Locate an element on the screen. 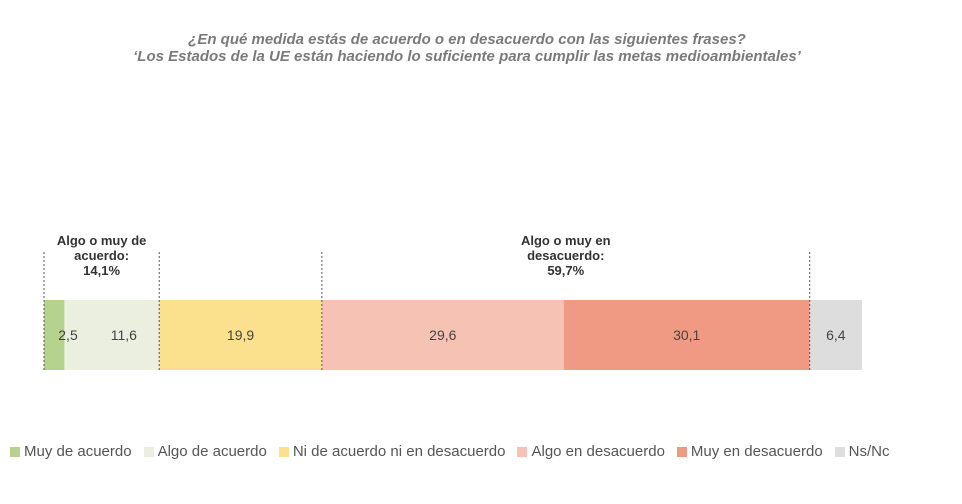  legend-label-5: Ns/Nc is located at coordinates (869, 451).